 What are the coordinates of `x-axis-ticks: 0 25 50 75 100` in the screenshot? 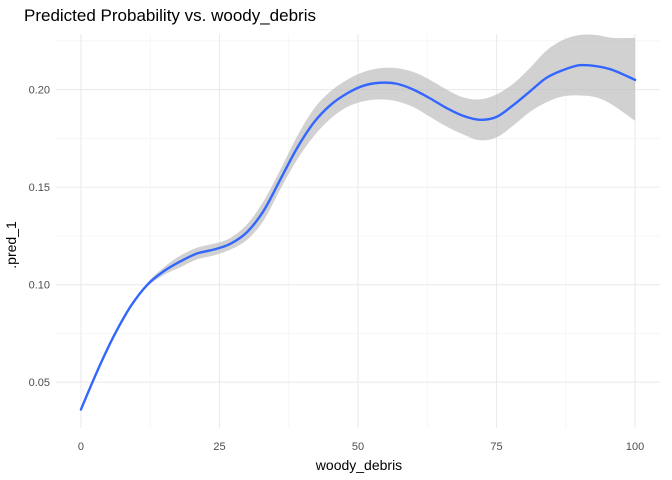 It's located at (361, 447).